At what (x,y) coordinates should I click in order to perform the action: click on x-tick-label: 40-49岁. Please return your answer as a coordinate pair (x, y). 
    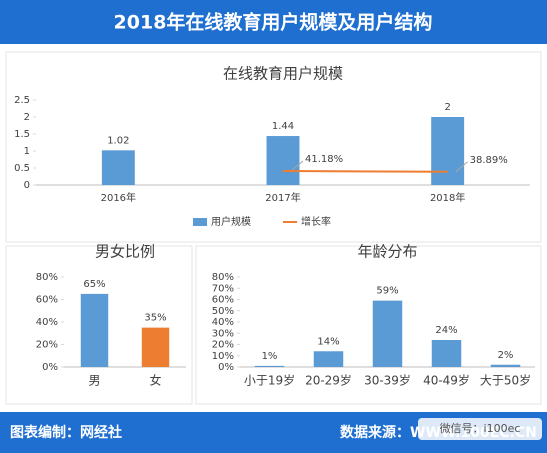
    Looking at the image, I should click on (446, 380).